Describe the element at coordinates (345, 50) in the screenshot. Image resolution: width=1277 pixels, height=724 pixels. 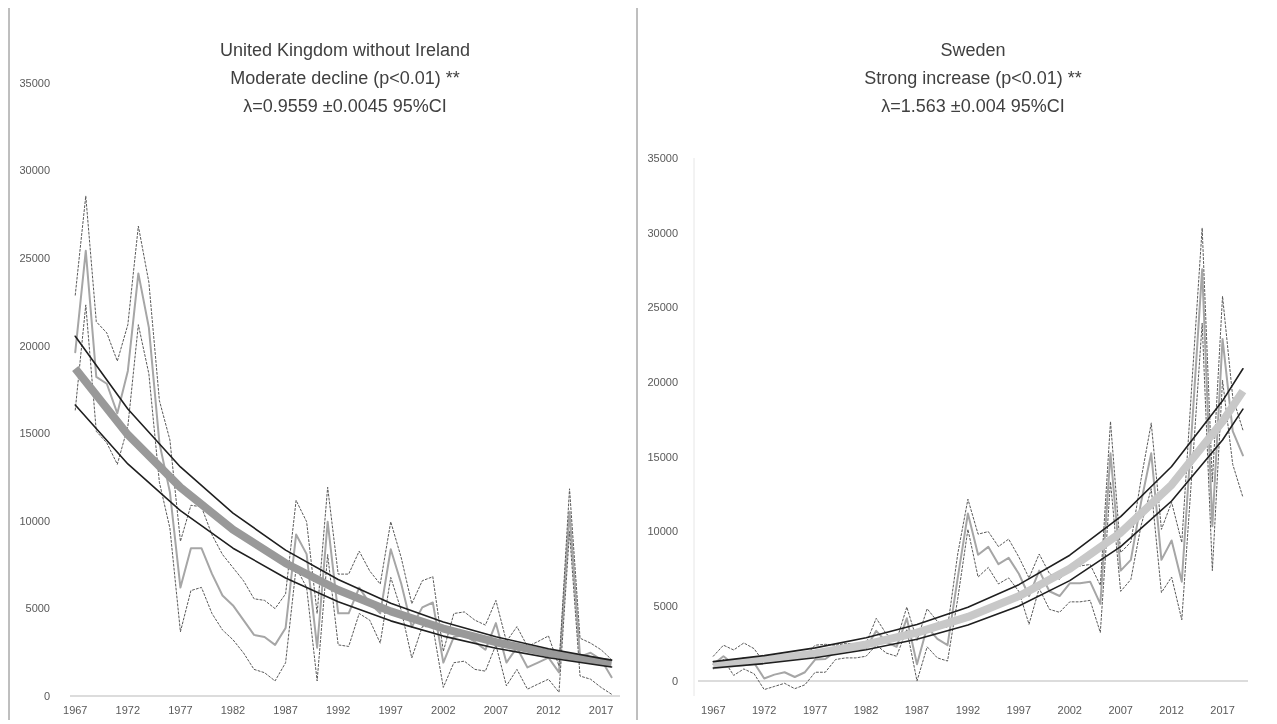
I see `chart-title: United Kingdom without Ireland` at that location.